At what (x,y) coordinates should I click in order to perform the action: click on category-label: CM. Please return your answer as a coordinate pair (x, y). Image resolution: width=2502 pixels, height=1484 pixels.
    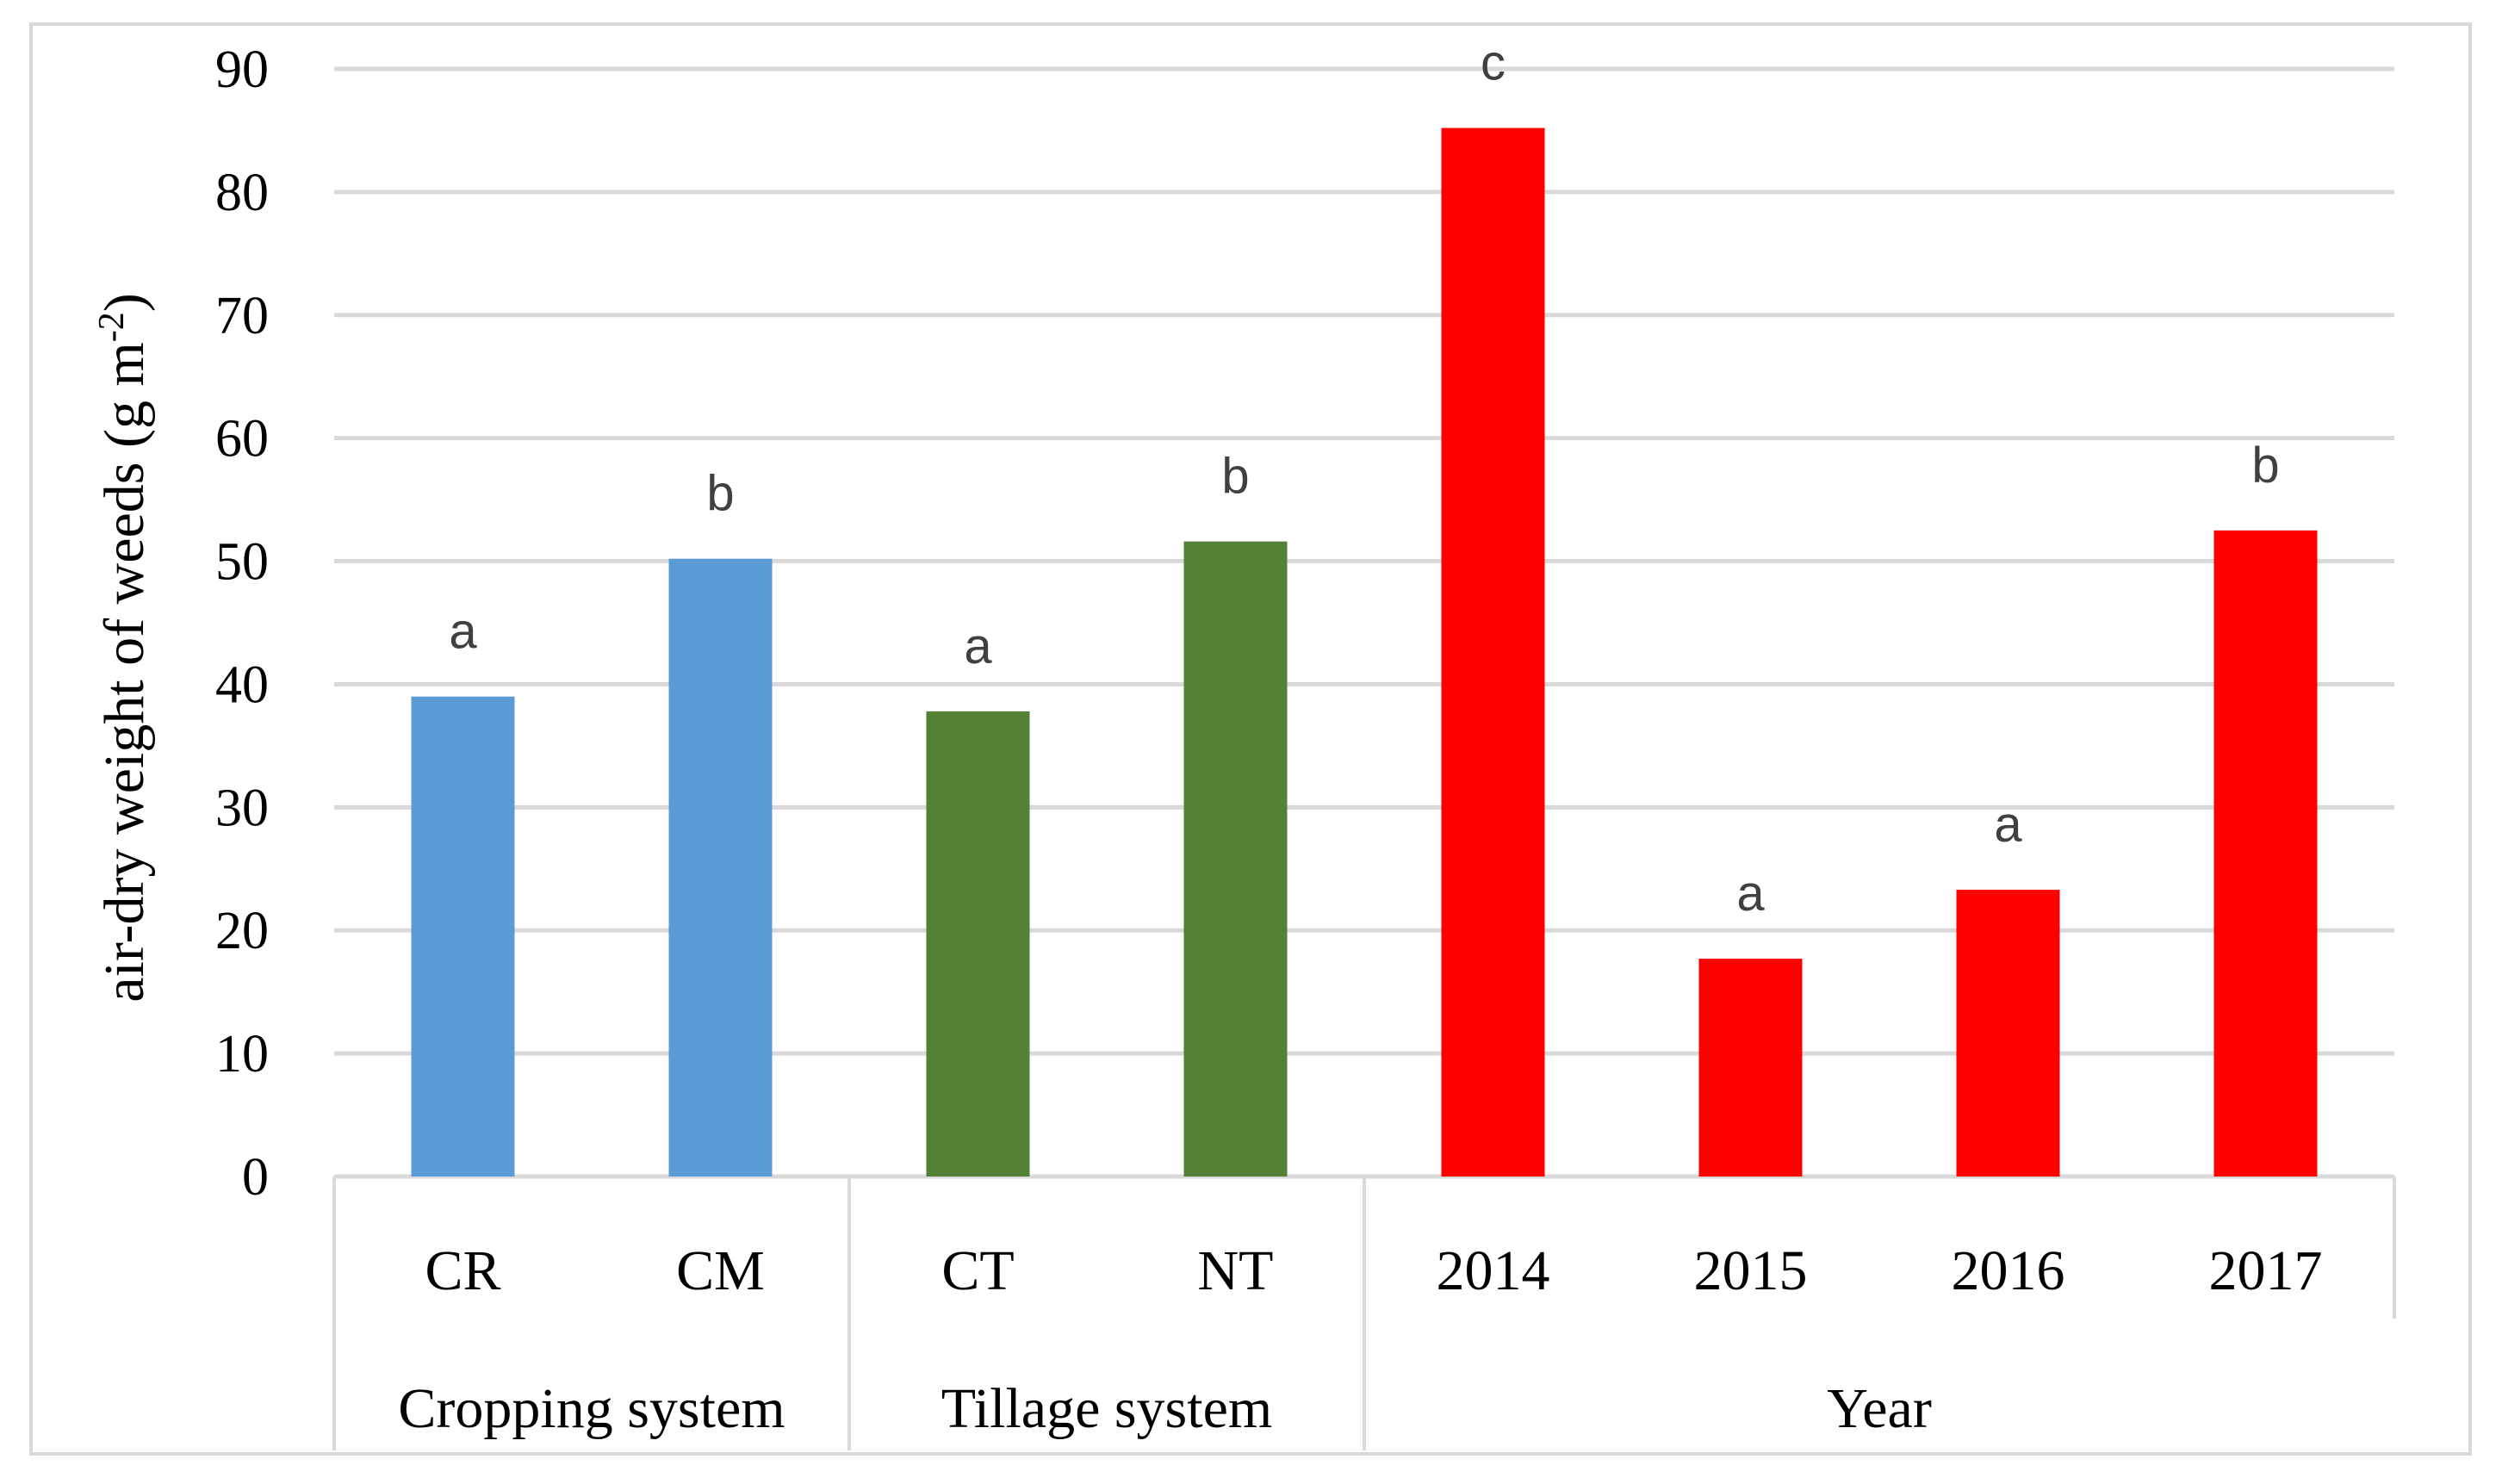
    Looking at the image, I should click on (720, 1270).